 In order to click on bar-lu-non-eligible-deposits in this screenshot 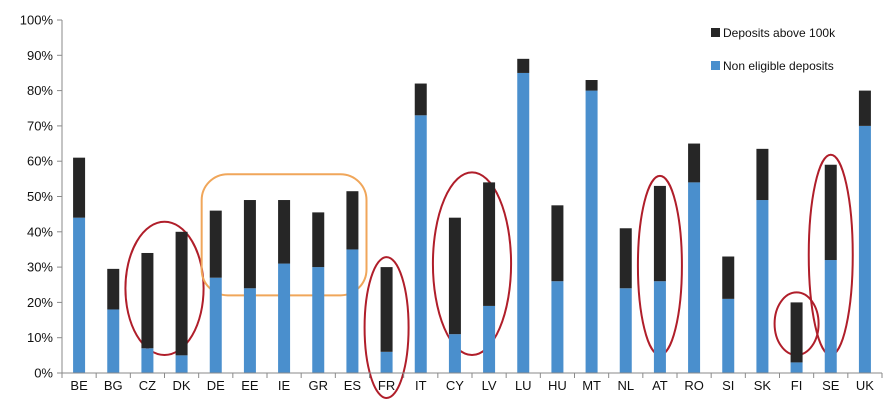, I will do `click(523, 222)`.